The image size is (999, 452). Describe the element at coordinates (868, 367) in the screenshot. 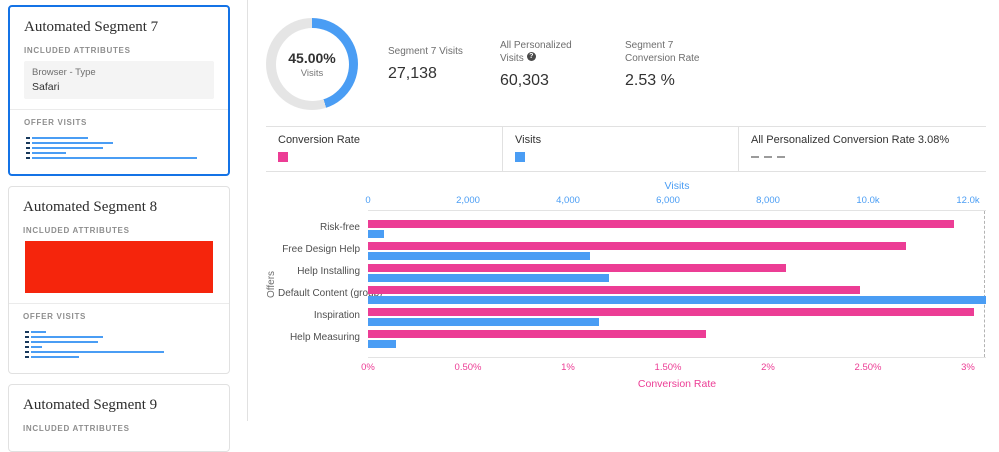

I see `axis-tick-label: 2.50%` at that location.